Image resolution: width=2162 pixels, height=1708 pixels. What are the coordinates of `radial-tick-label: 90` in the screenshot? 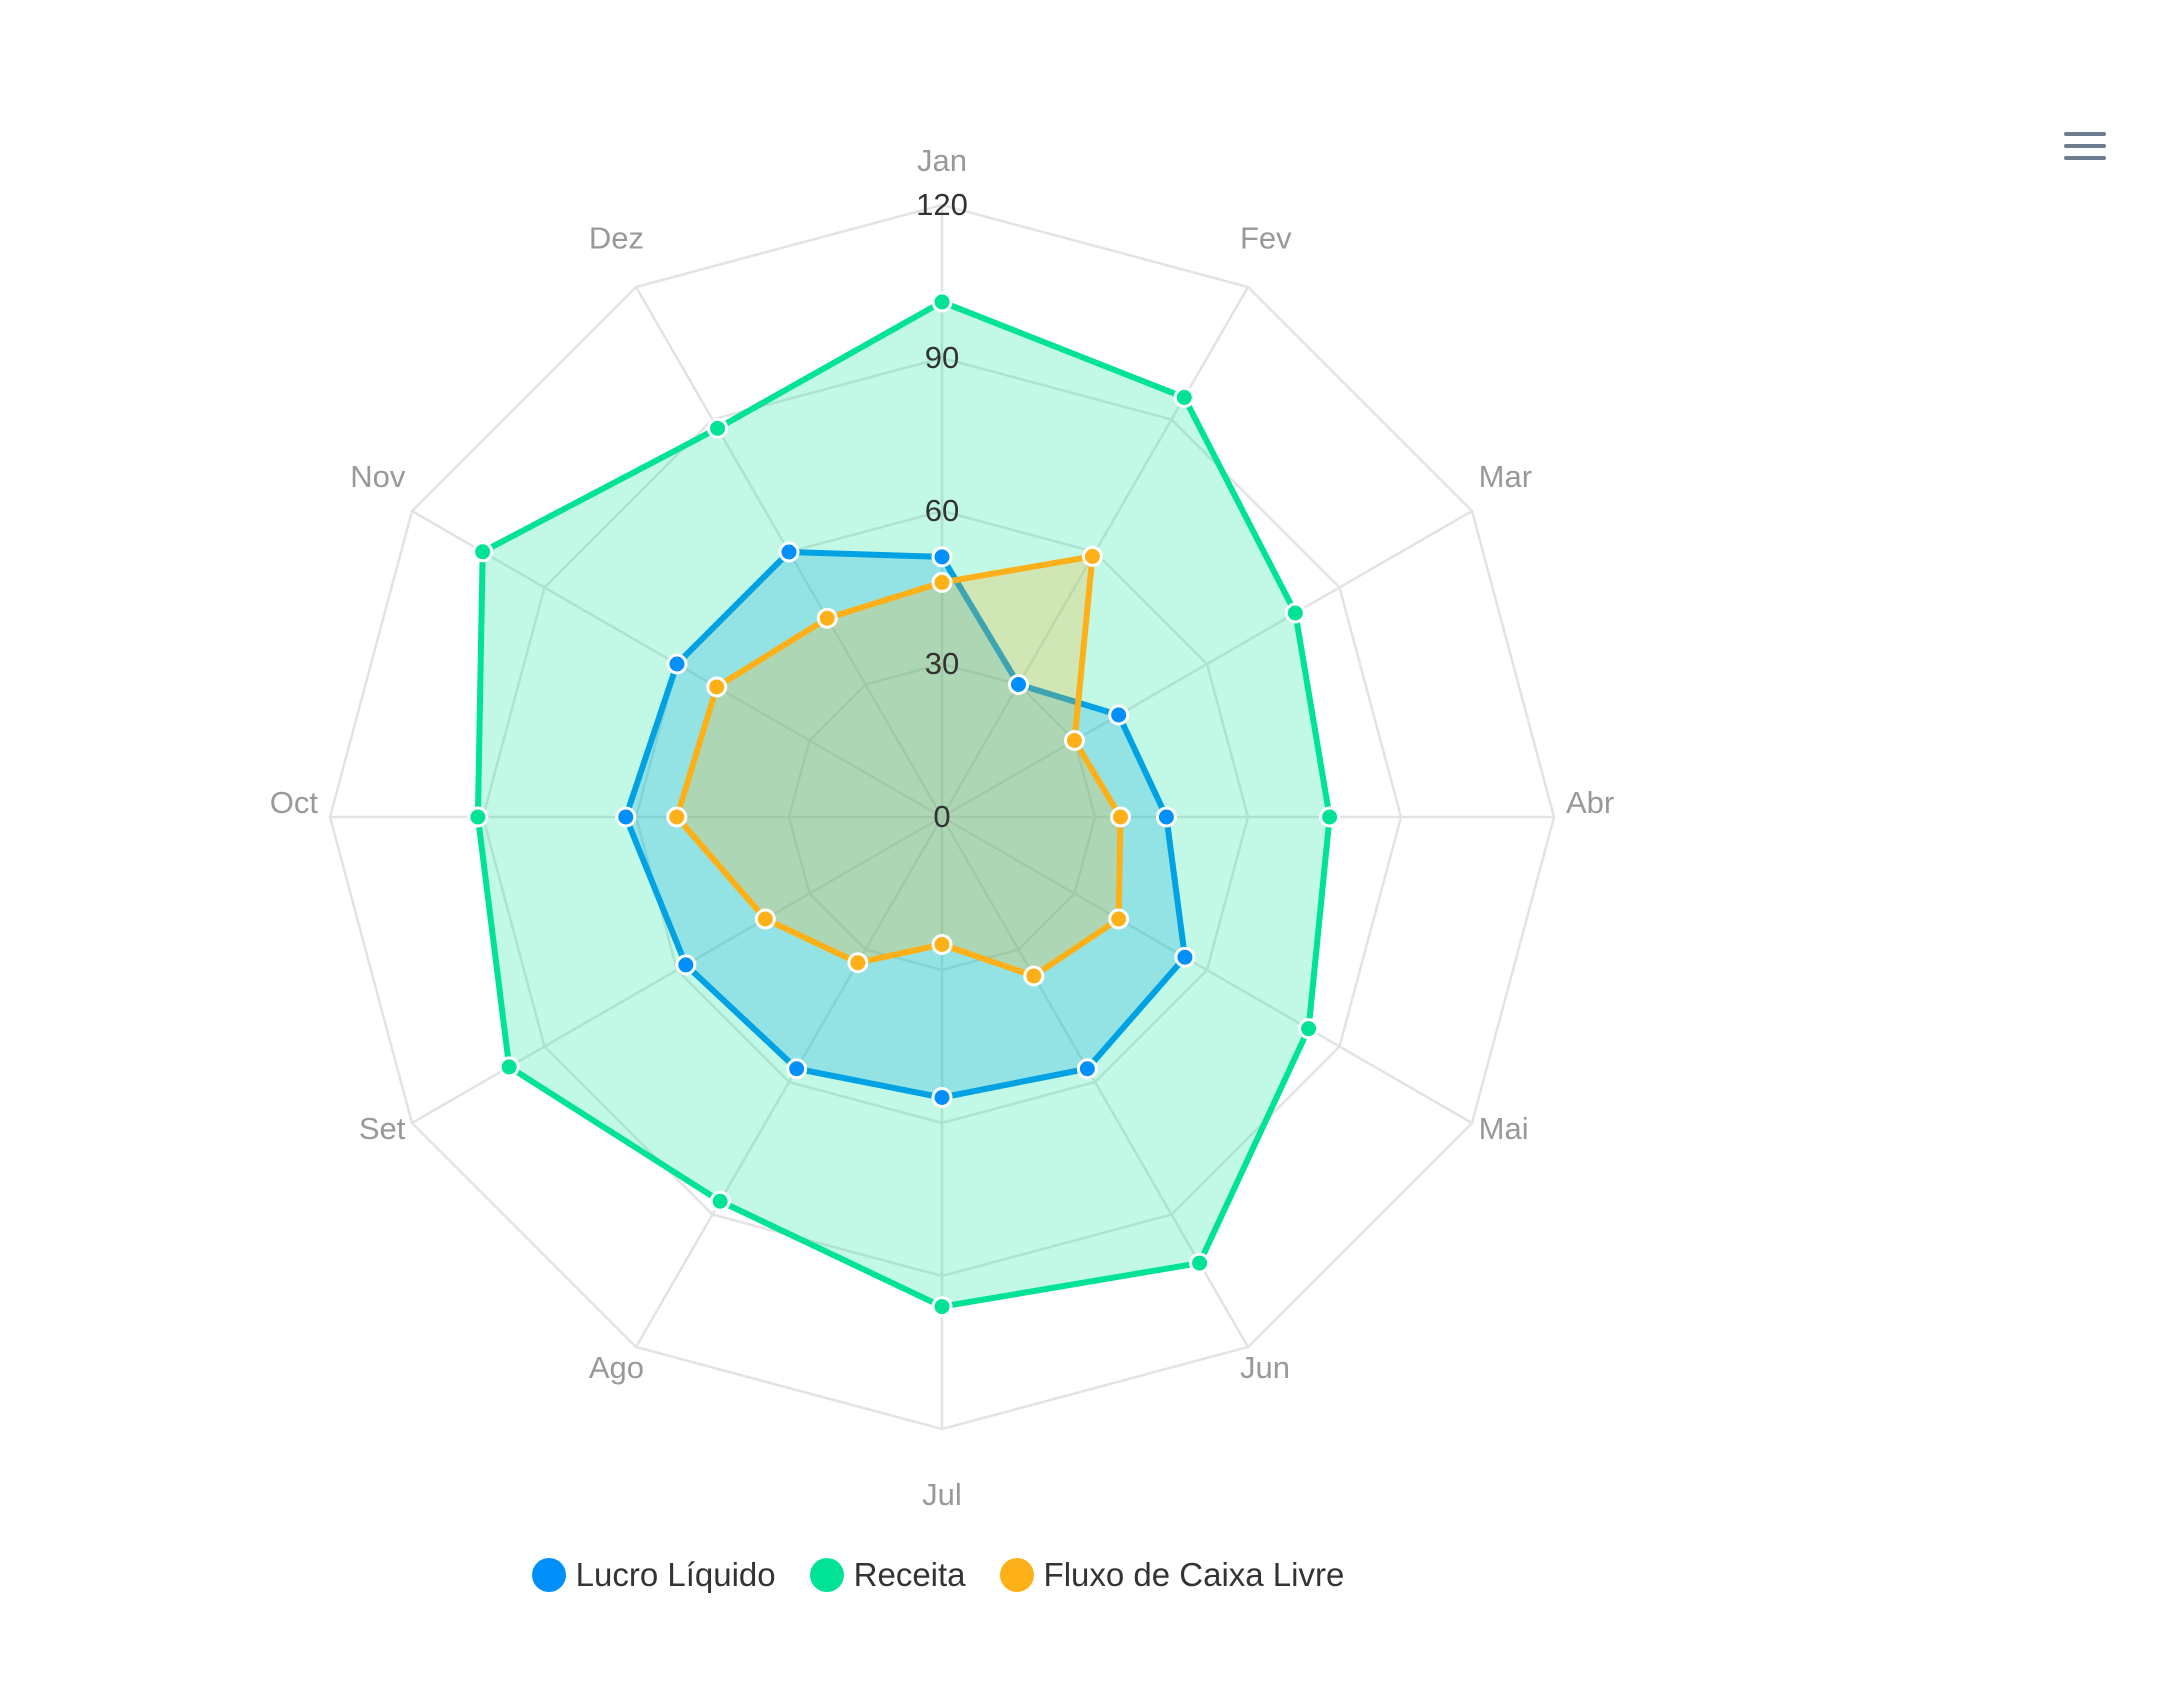 It's located at (942, 357).